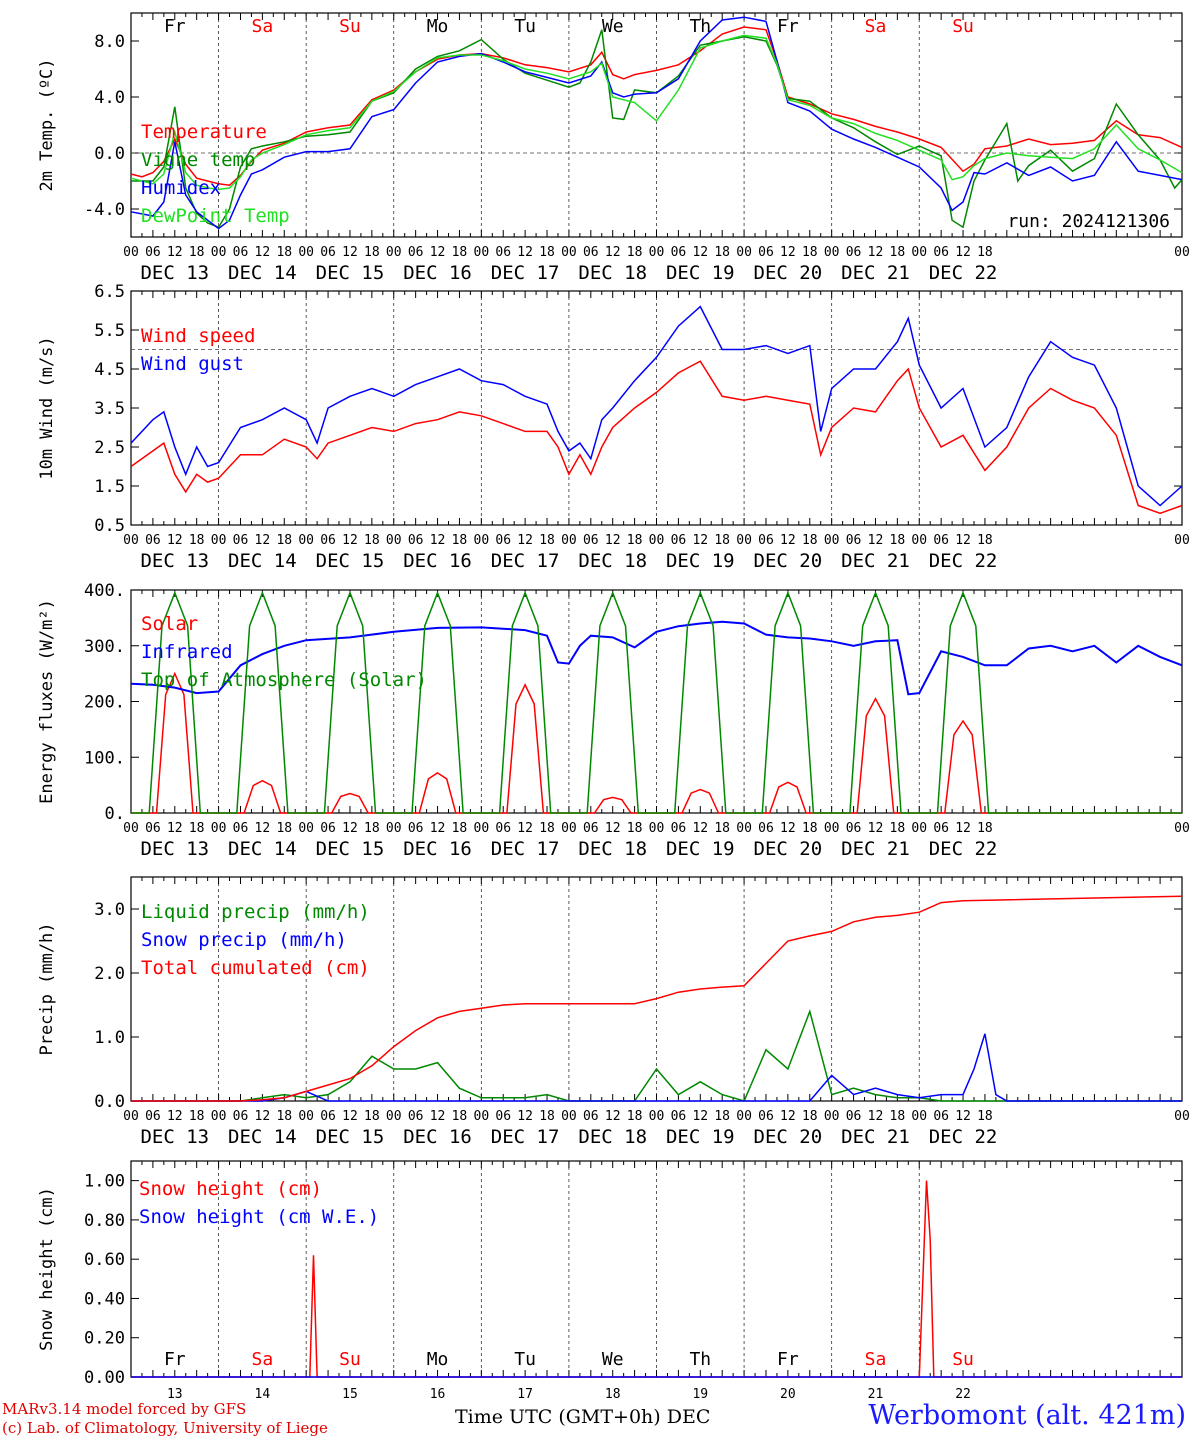 This screenshot has height=1440, width=1194. What do you see at coordinates (263, 1393) in the screenshot?
I see `day-number: 14` at bounding box center [263, 1393].